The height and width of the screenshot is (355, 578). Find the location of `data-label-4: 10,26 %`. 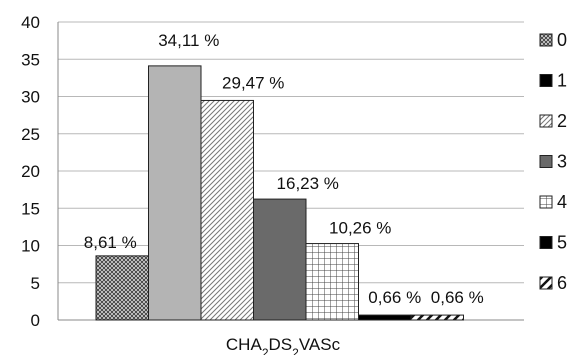

data-label-4: 10,26 % is located at coordinates (360, 228).